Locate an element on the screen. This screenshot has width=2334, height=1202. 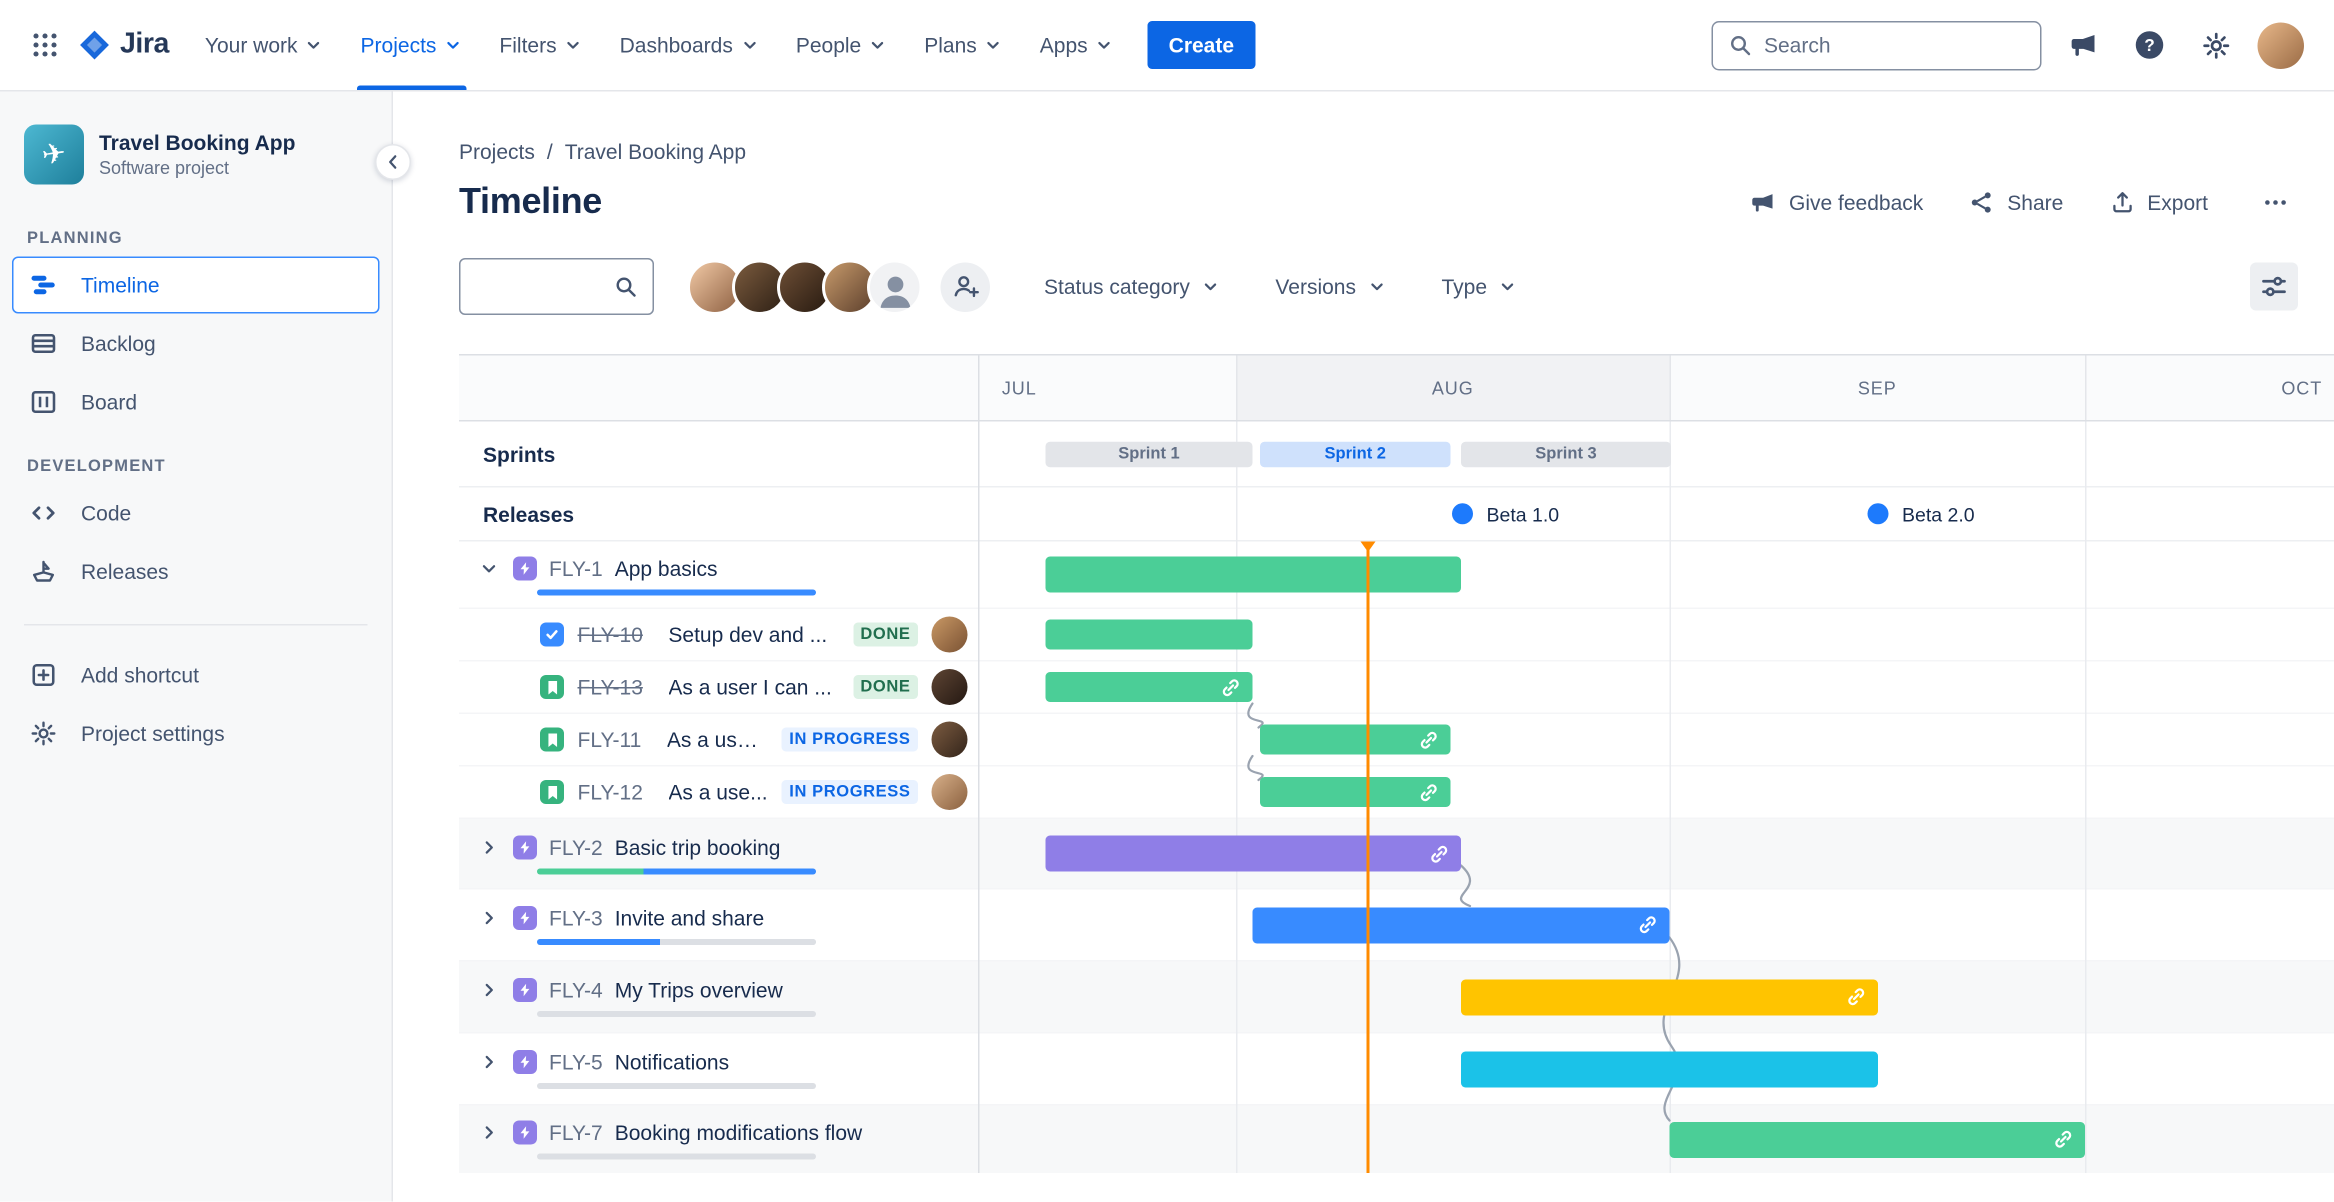
global-search is located at coordinates (1876, 45).